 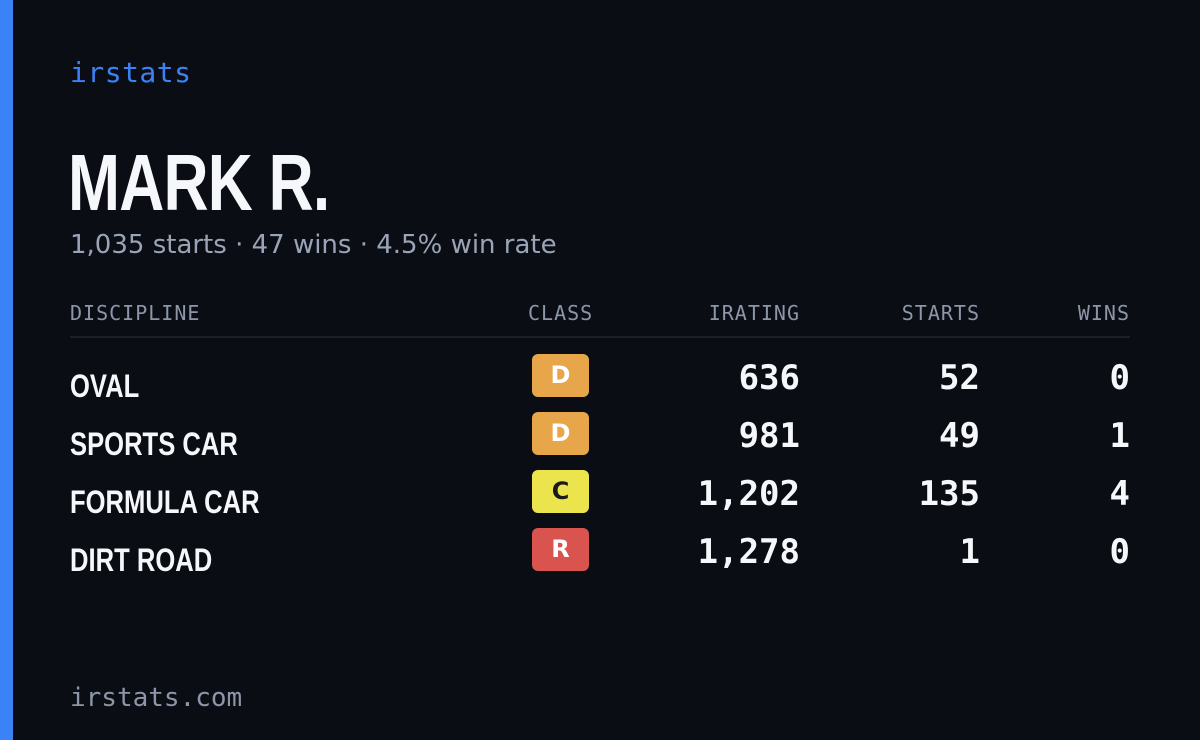 I want to click on driver-summary: 1,035 starts · 47 wins · 4.5% win rate, so click(x=313, y=245).